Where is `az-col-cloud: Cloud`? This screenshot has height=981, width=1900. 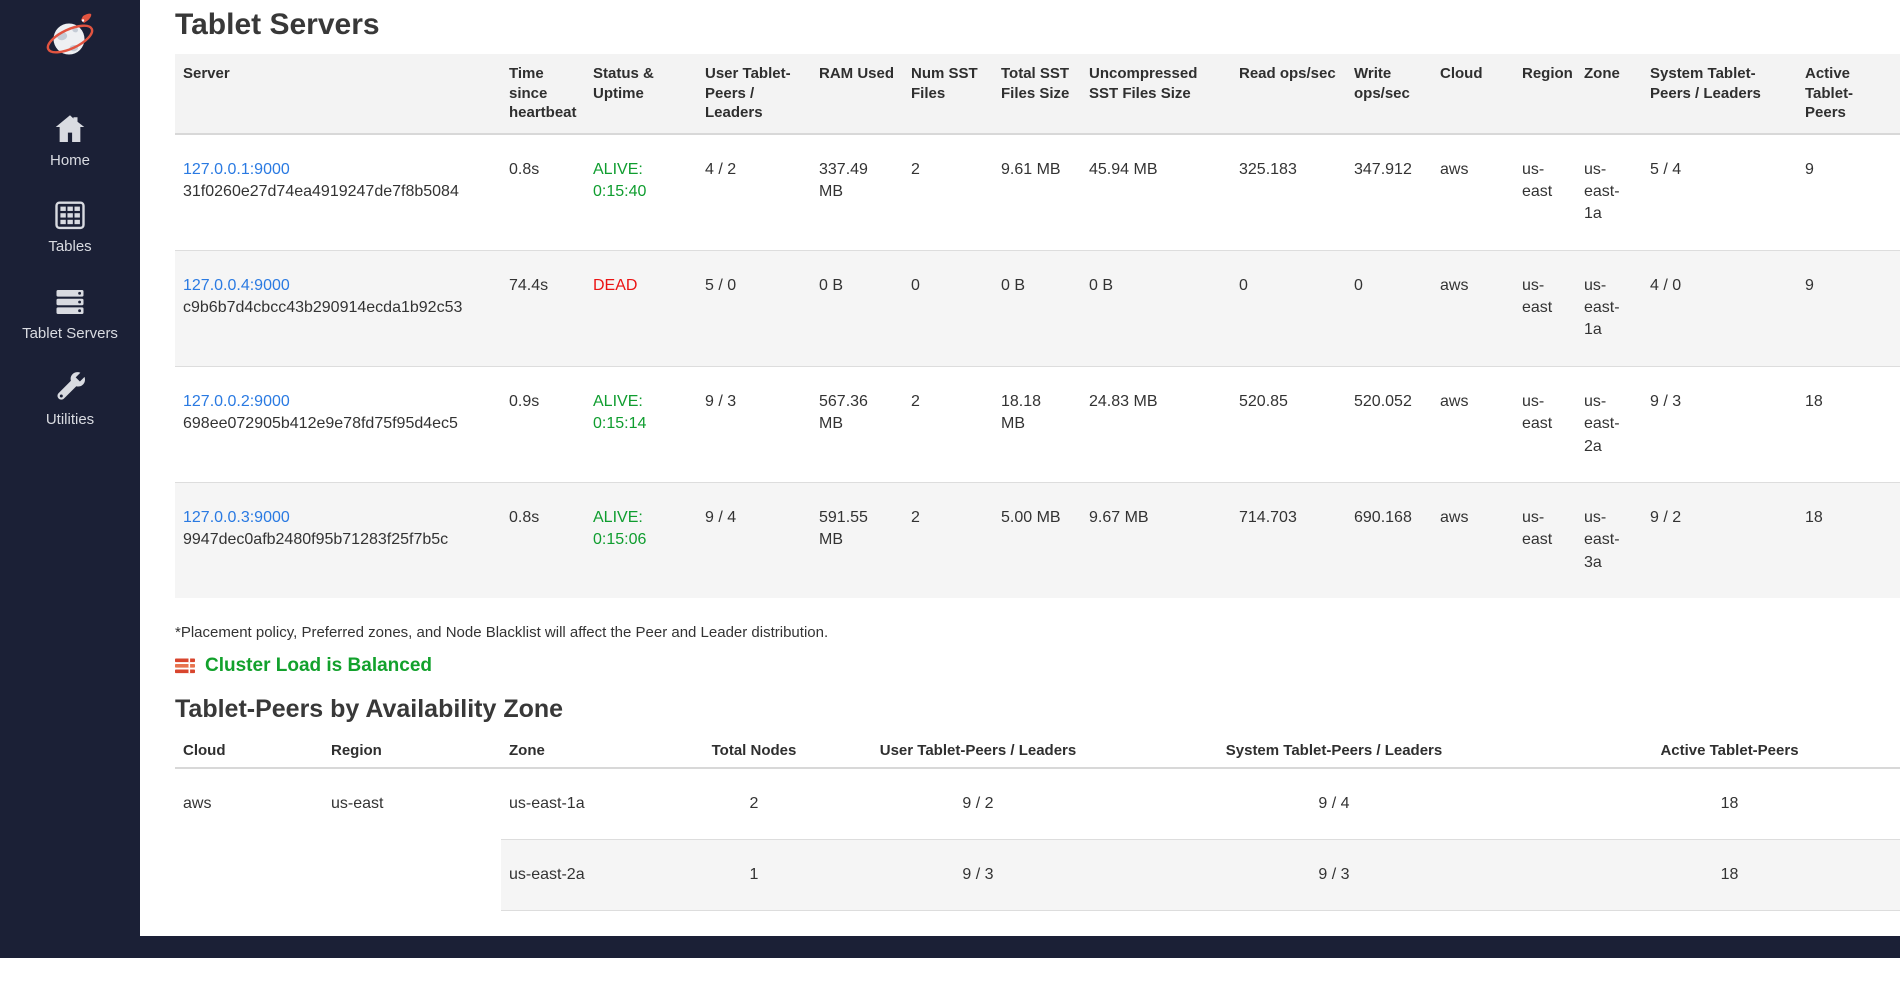
az-col-cloud: Cloud is located at coordinates (249, 751).